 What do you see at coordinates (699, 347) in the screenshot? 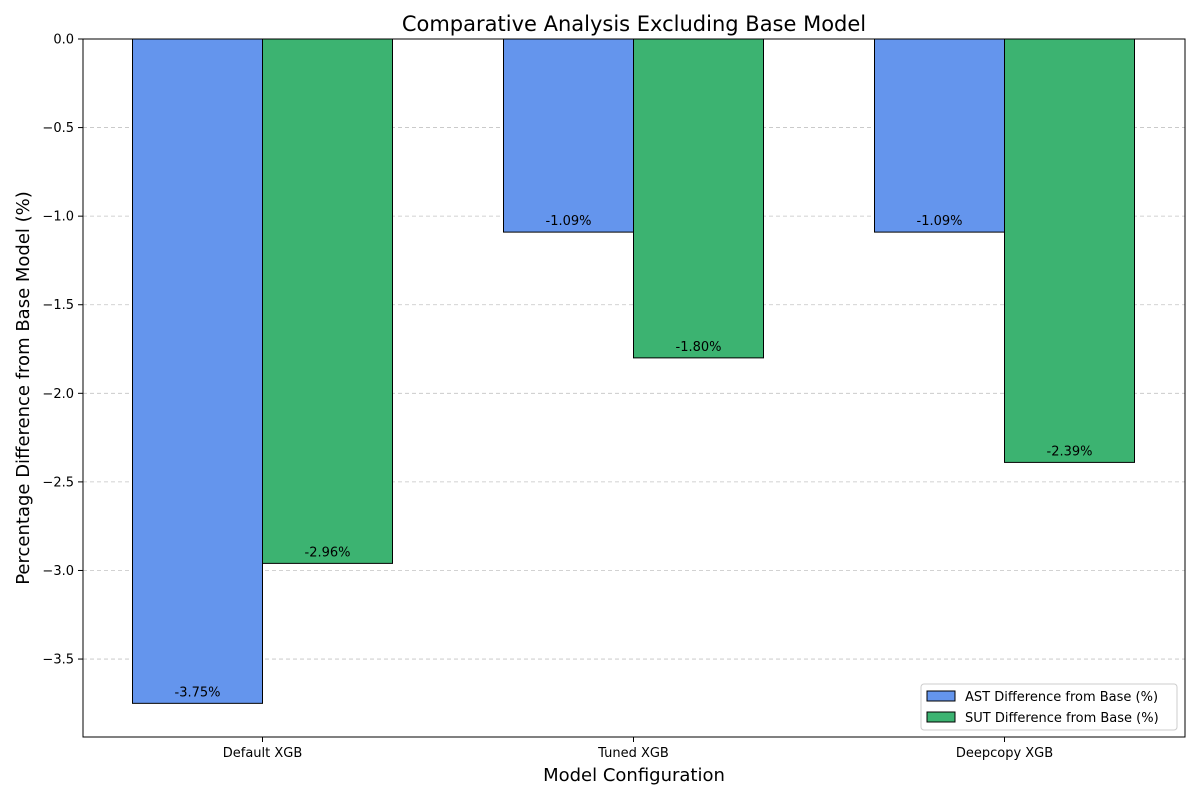
I see `bar-value-label: -1.80%` at bounding box center [699, 347].